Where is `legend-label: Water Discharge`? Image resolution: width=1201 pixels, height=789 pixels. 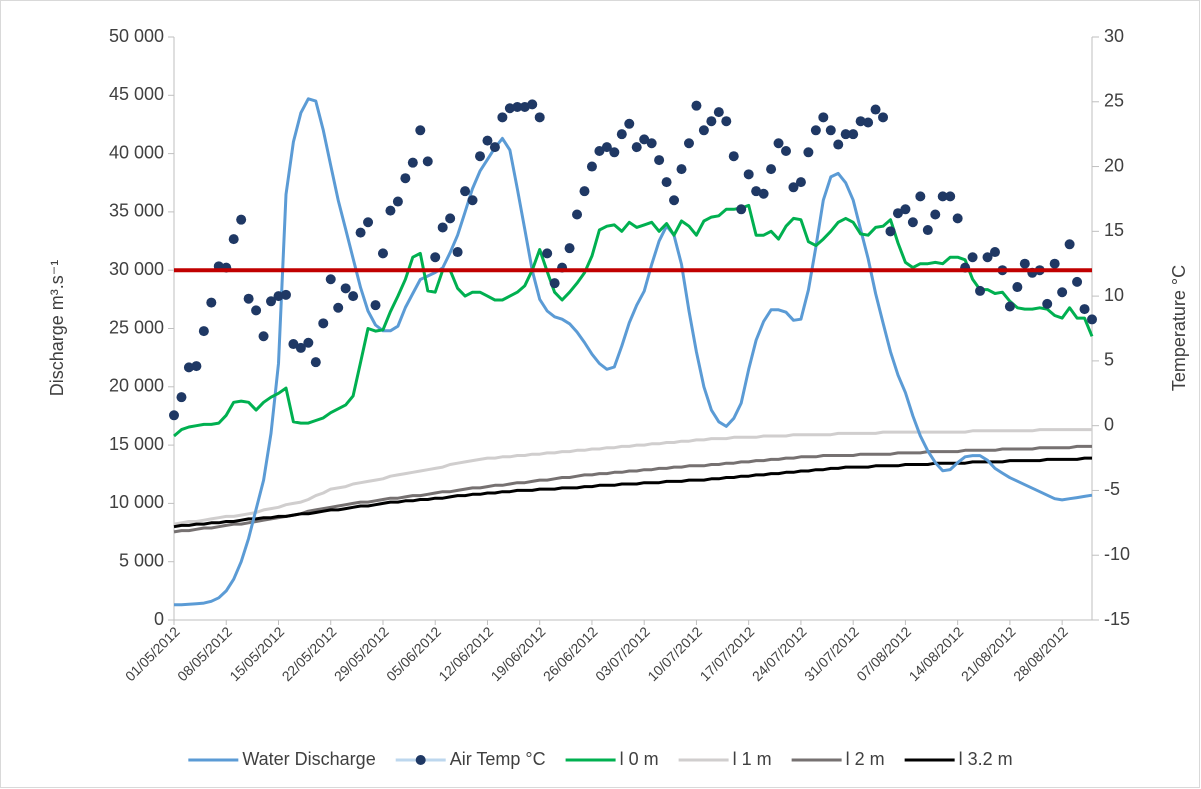
legend-label: Water Discharge is located at coordinates (308, 759).